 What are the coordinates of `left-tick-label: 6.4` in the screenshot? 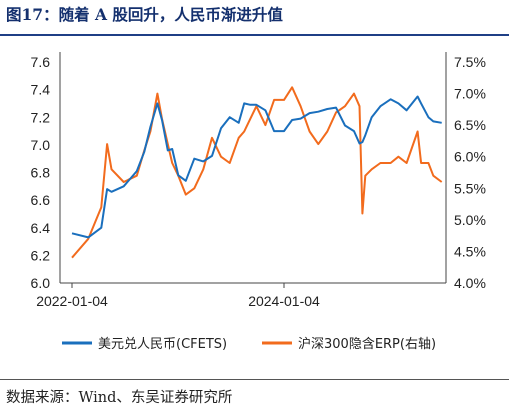 It's located at (41, 228).